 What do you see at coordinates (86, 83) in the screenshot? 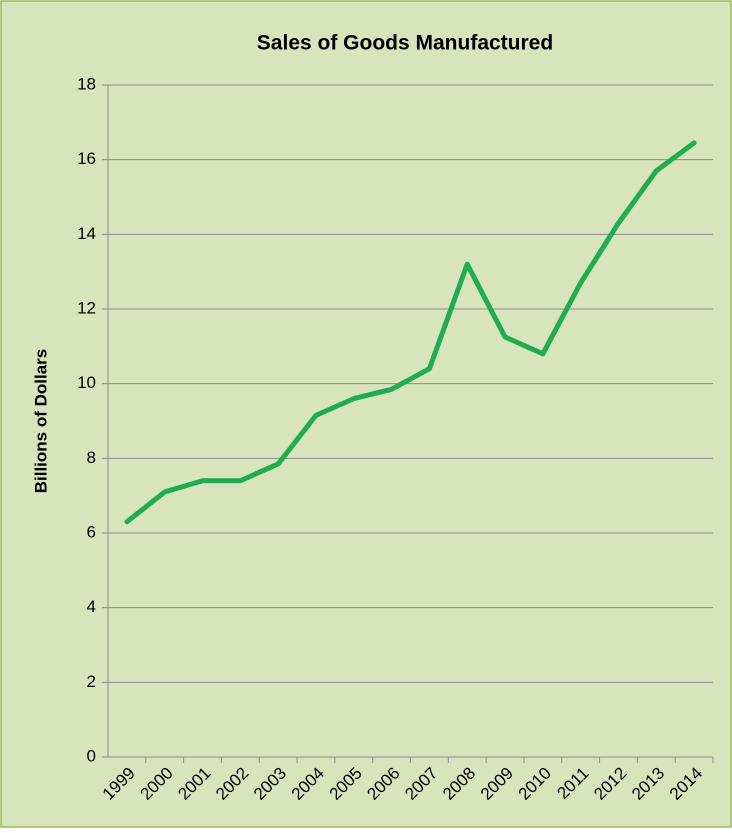
I see `y-tick-label: 18` at bounding box center [86, 83].